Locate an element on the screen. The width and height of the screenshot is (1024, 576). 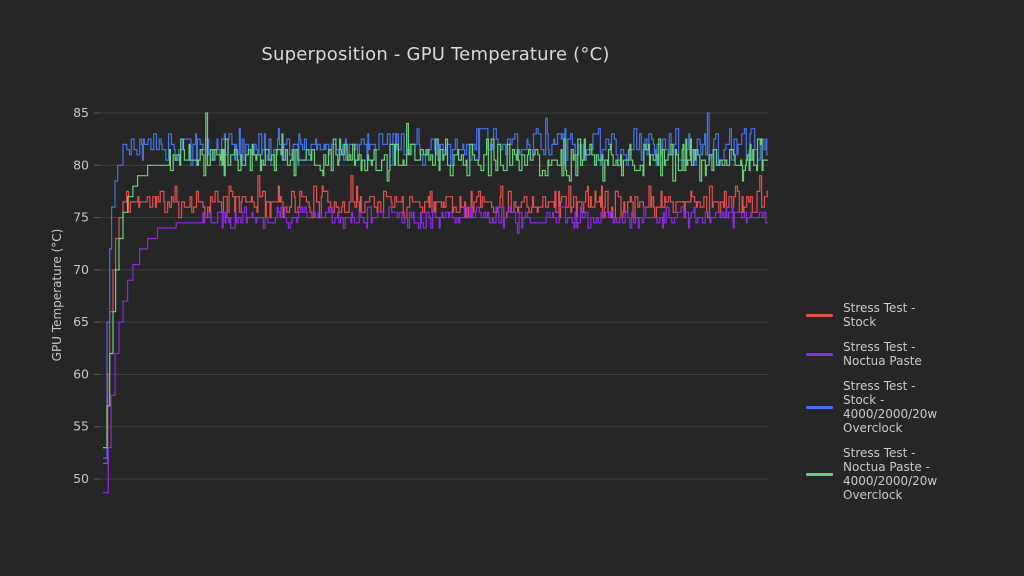
legend-label-noctua-paste: Stress Test - Noctua Paste is located at coordinates (882, 354).